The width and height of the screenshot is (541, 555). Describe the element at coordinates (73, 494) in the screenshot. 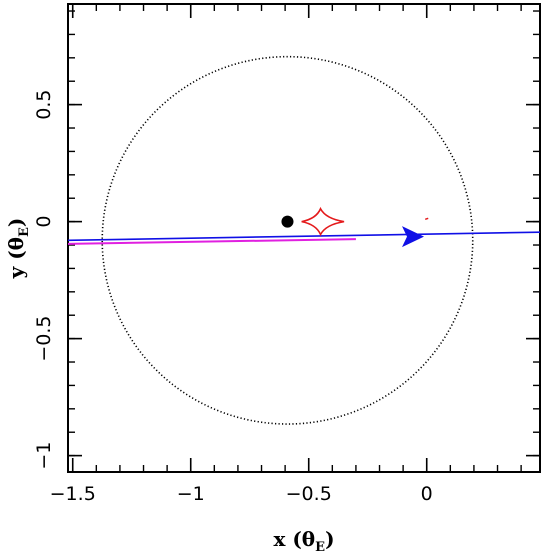

I see `x-tick-label: −1.5` at that location.